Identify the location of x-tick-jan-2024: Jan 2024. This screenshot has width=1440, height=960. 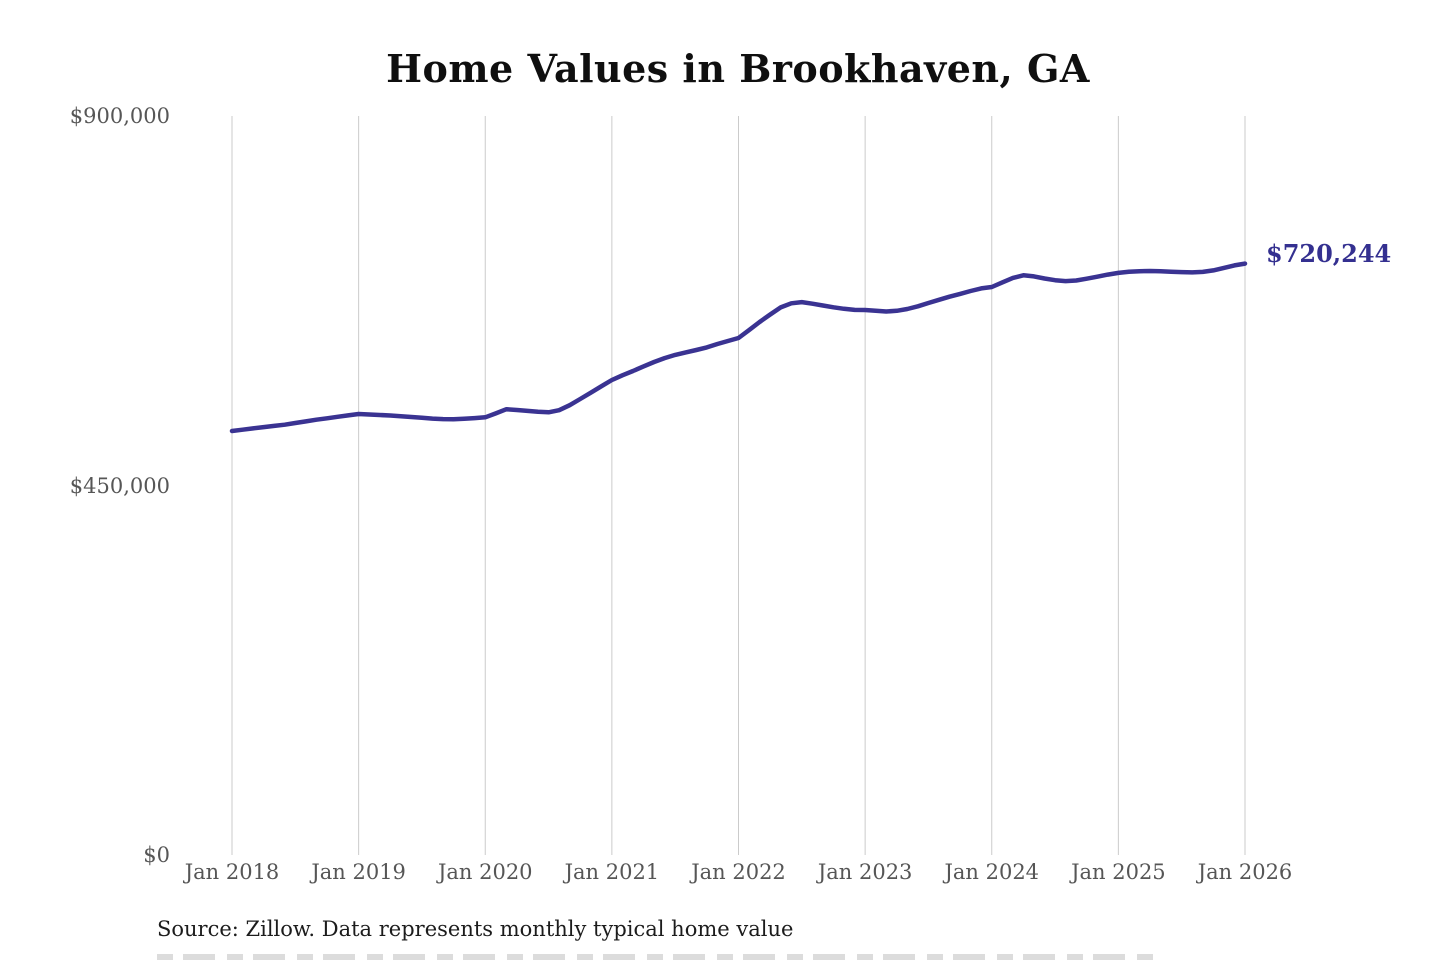
(992, 872).